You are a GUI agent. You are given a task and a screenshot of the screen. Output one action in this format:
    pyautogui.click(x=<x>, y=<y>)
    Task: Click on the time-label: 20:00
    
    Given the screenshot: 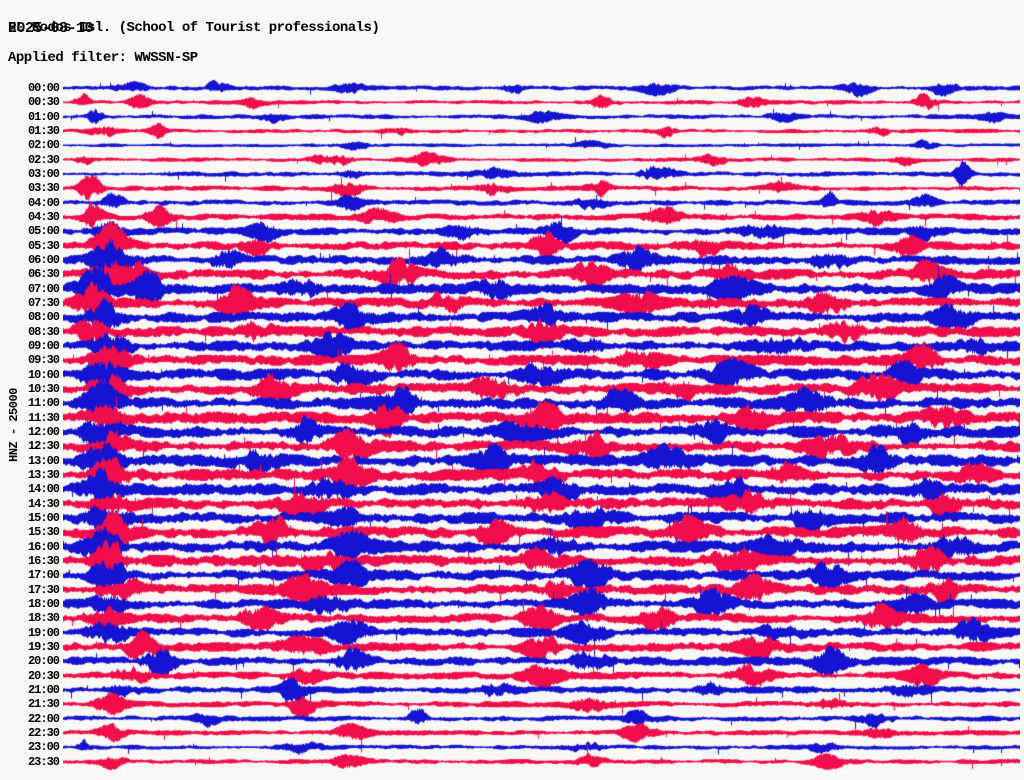 What is the action you would take?
    pyautogui.click(x=43, y=661)
    